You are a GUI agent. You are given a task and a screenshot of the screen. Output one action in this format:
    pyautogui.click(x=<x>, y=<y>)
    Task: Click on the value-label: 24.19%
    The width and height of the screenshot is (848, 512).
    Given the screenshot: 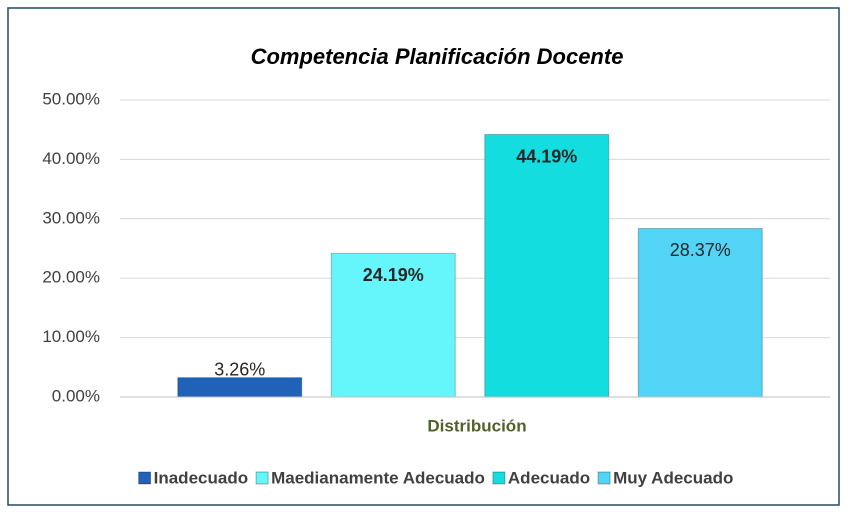 What is the action you would take?
    pyautogui.click(x=393, y=275)
    